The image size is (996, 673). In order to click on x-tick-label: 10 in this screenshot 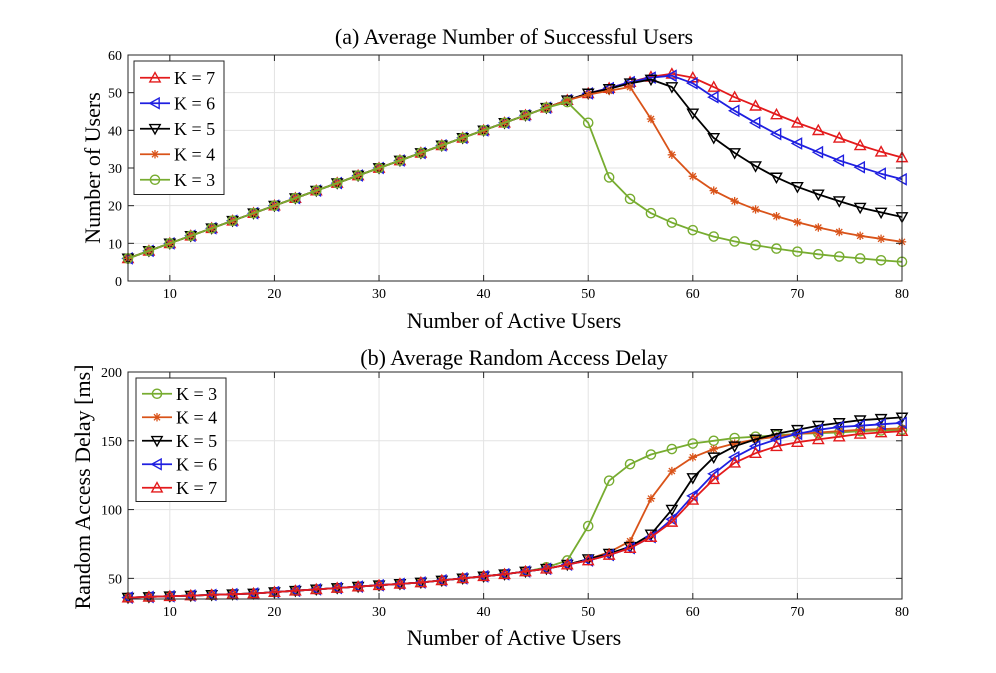, I will do `click(170, 294)`.